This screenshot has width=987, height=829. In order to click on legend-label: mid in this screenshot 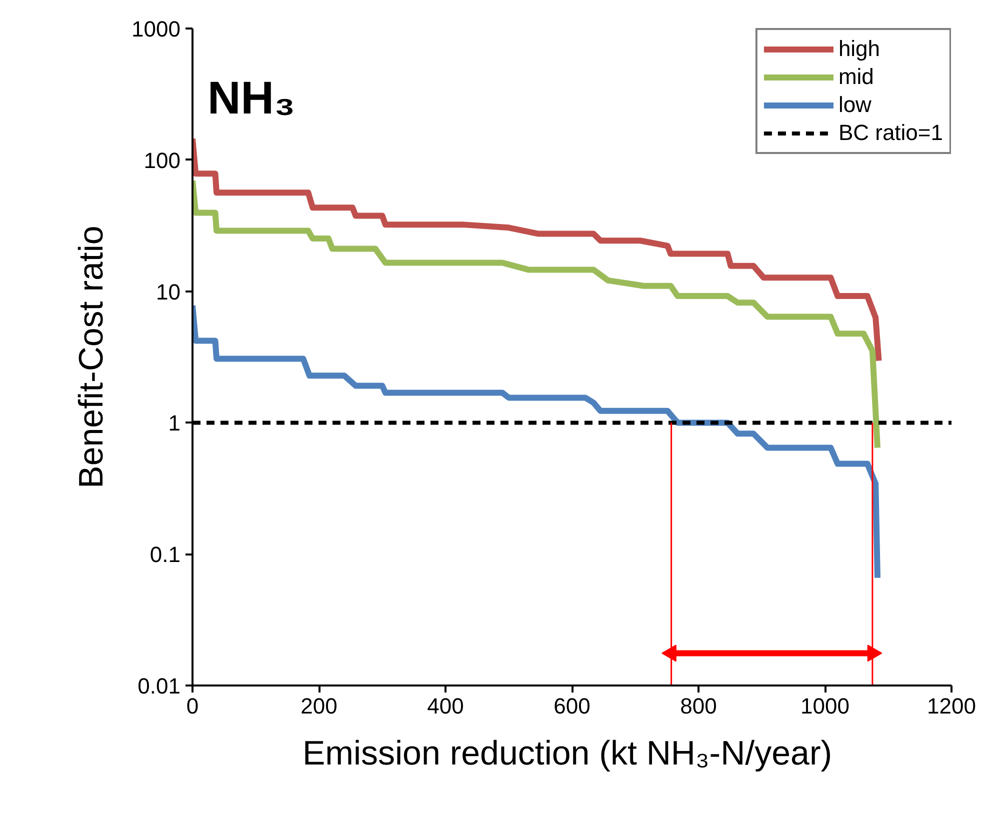, I will do `click(856, 77)`.